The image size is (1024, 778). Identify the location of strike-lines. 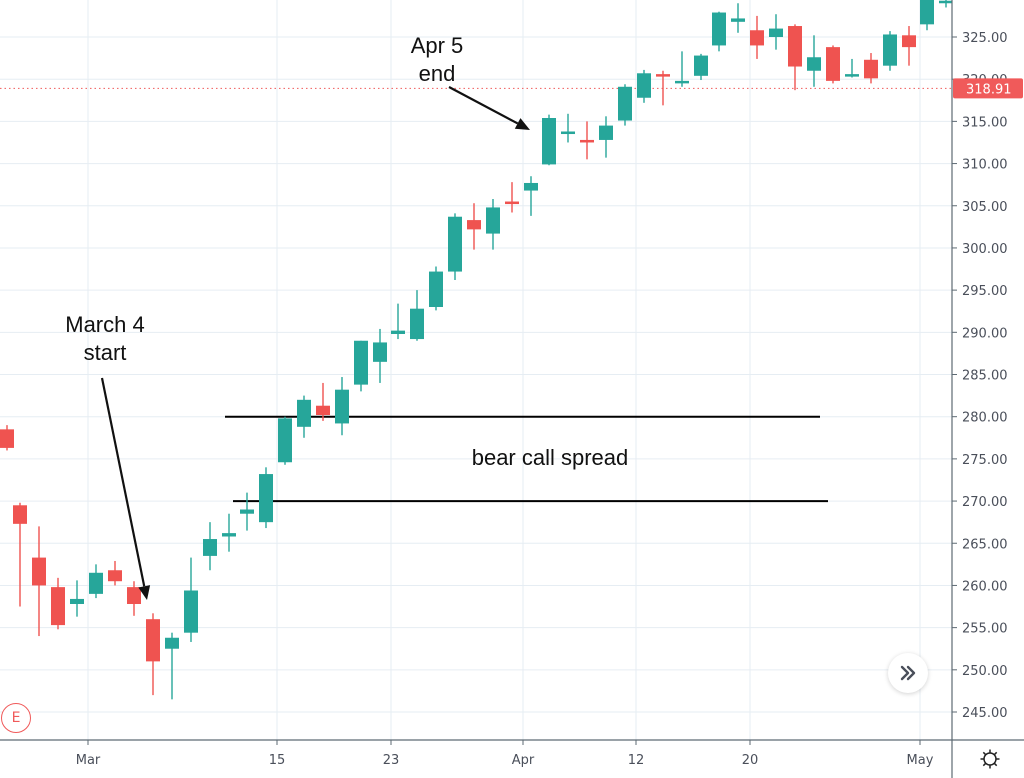
(526, 459).